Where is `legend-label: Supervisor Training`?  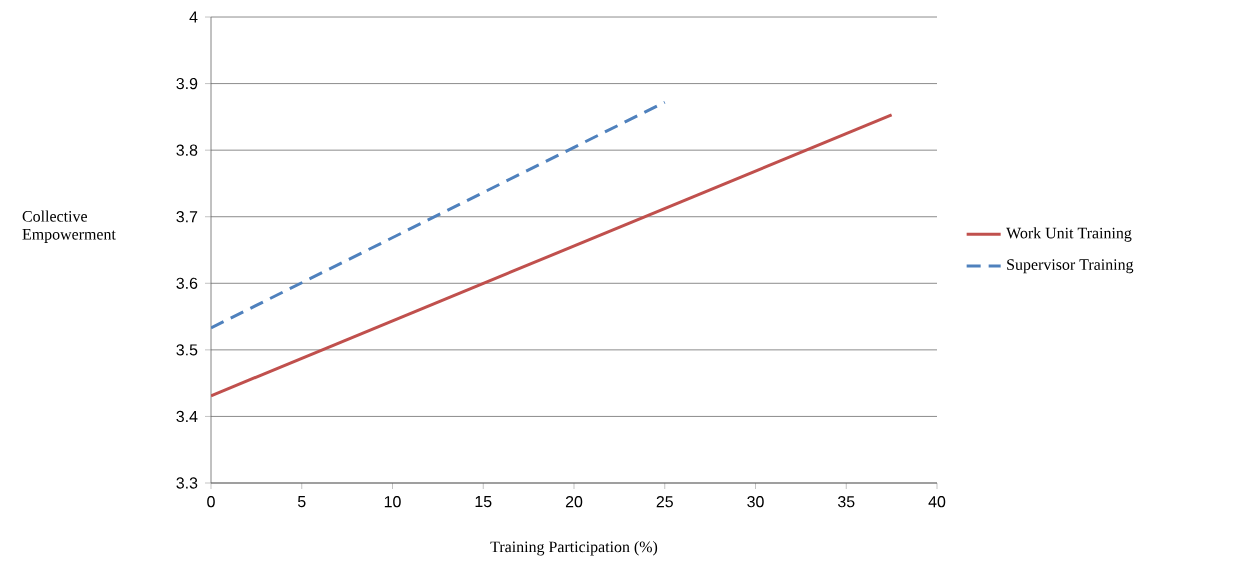
legend-label: Supervisor Training is located at coordinates (1070, 266).